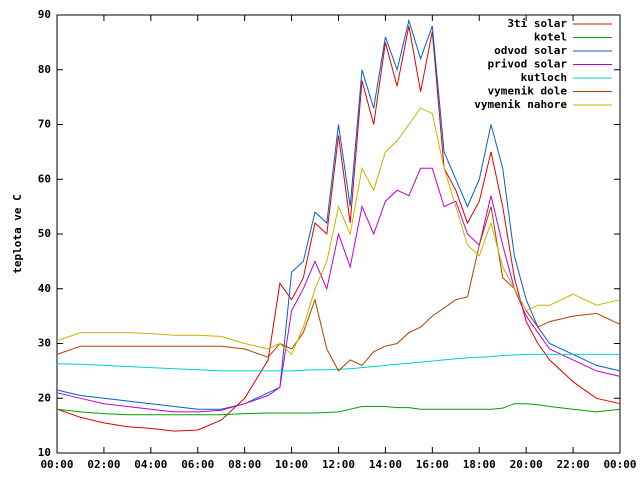 The width and height of the screenshot is (640, 480). I want to click on x-tick-label: 18:00, so click(479, 464).